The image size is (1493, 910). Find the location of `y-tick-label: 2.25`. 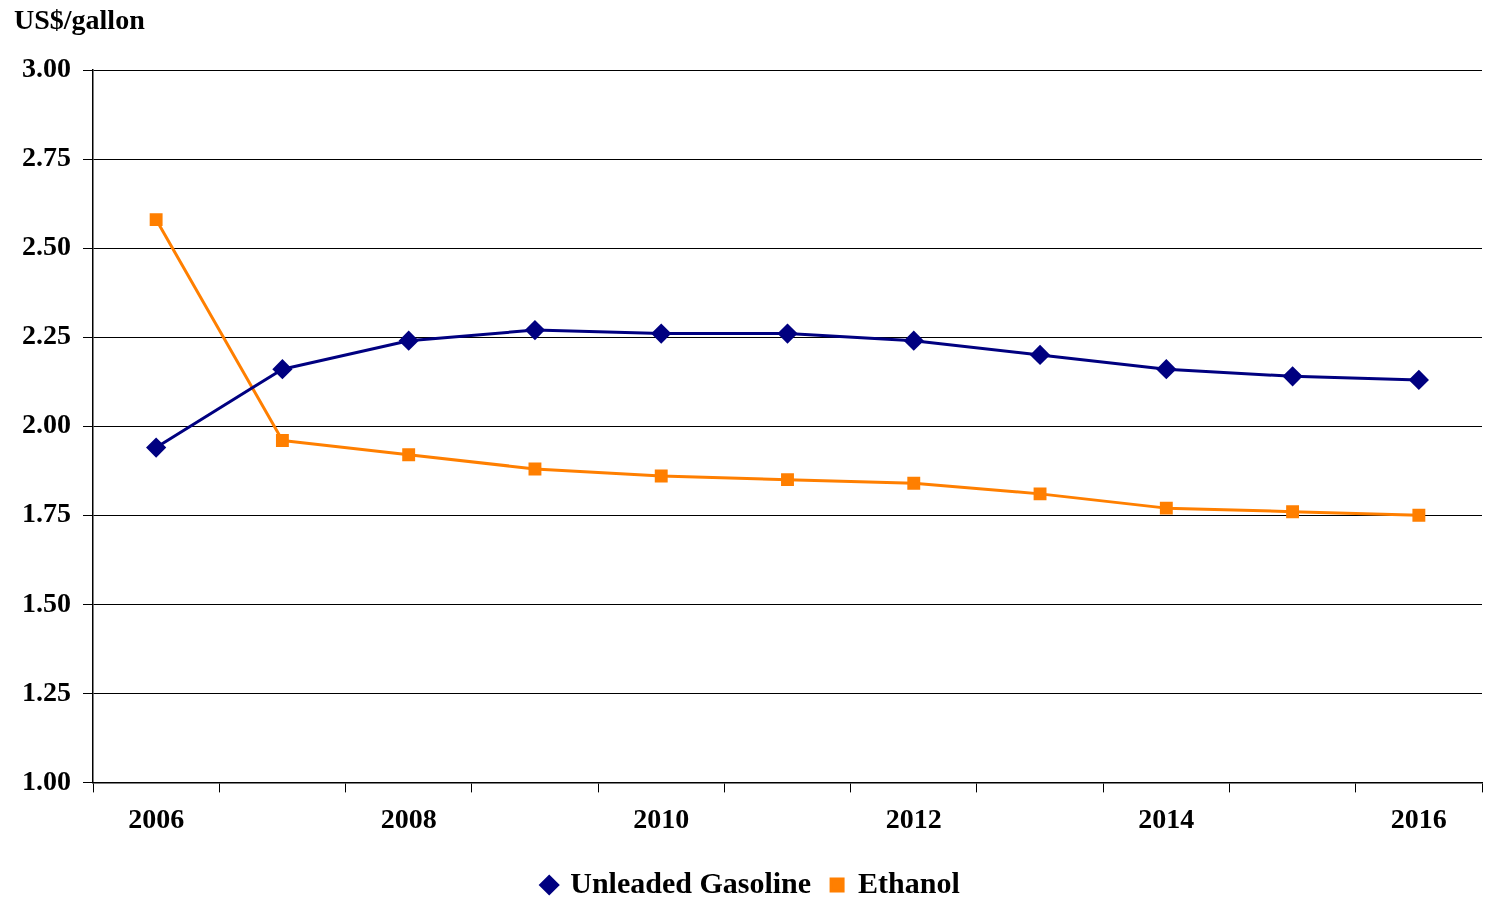

y-tick-label: 2.25 is located at coordinates (46, 335).